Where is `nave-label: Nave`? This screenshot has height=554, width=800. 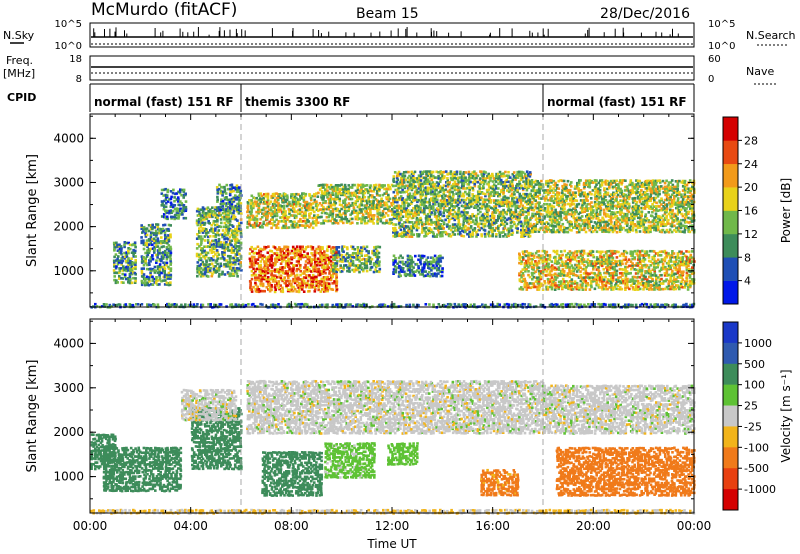 nave-label: Nave is located at coordinates (760, 71).